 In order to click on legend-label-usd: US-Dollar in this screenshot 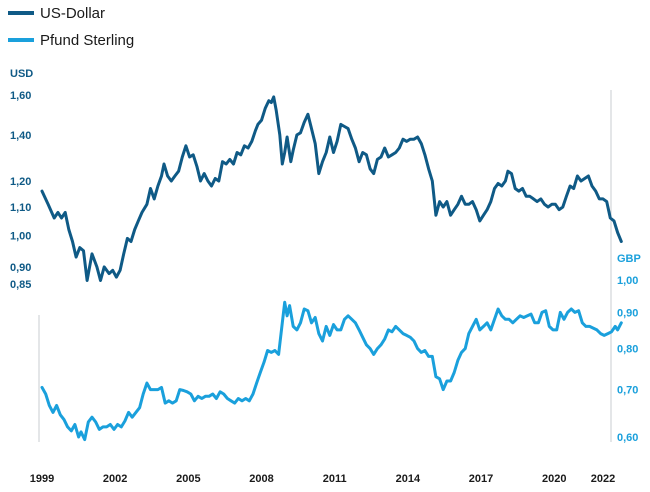, I will do `click(72, 13)`.